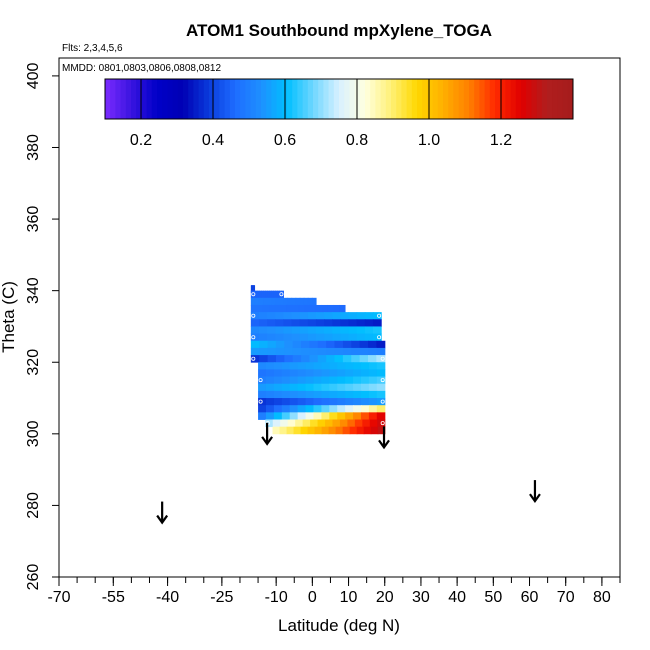 Image resolution: width=650 pixels, height=650 pixels. Describe the element at coordinates (501, 140) in the screenshot. I see `colorbar-tick-label: 1.2` at that location.